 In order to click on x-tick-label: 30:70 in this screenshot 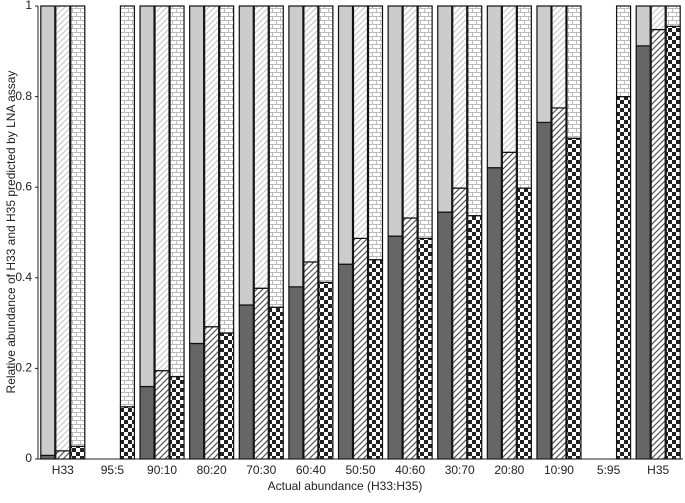, I will do `click(460, 470)`.